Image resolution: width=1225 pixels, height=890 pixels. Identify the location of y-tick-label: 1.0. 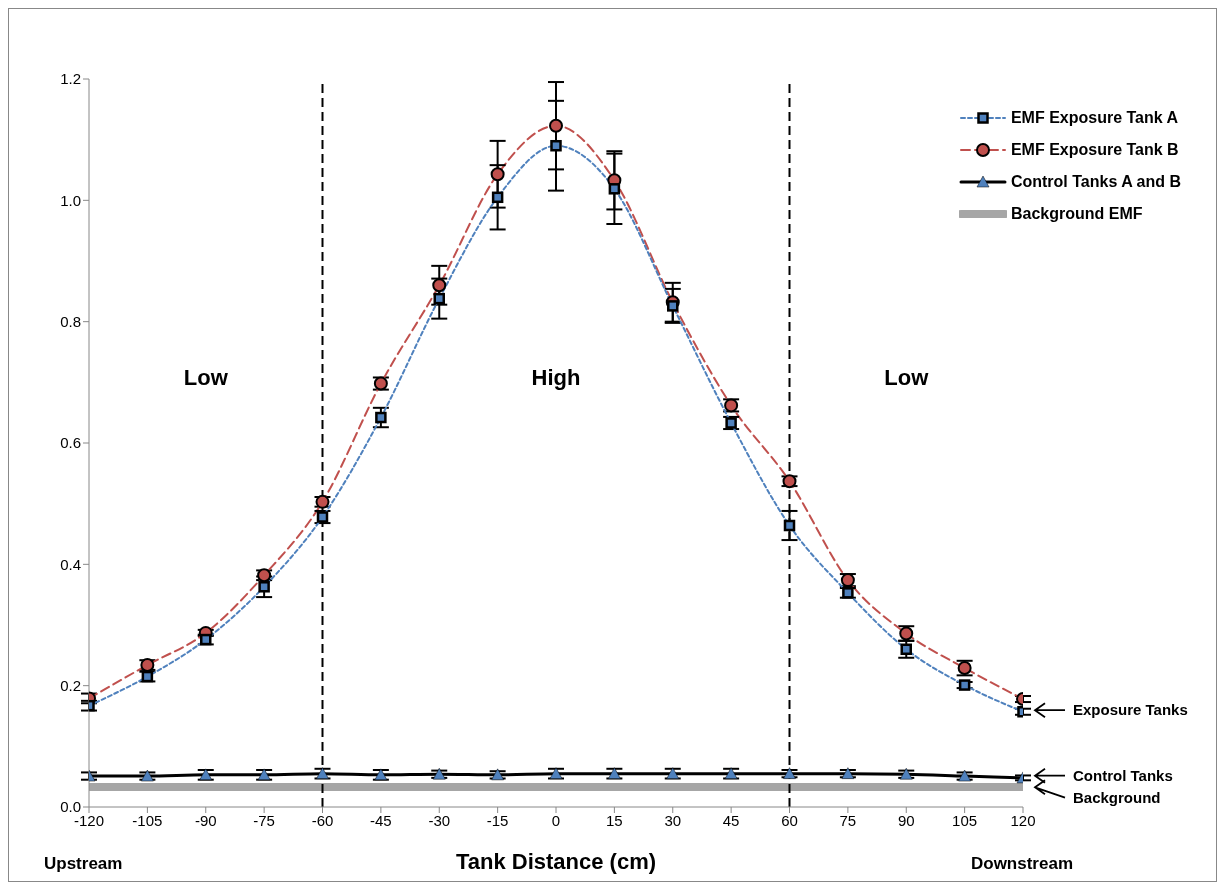
(70, 200).